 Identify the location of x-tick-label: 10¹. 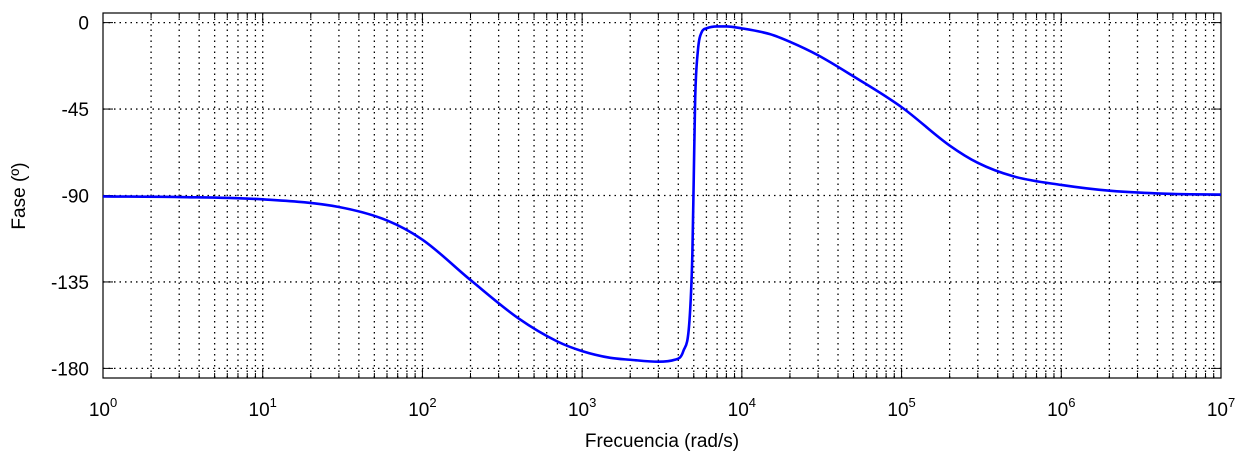
(263, 408).